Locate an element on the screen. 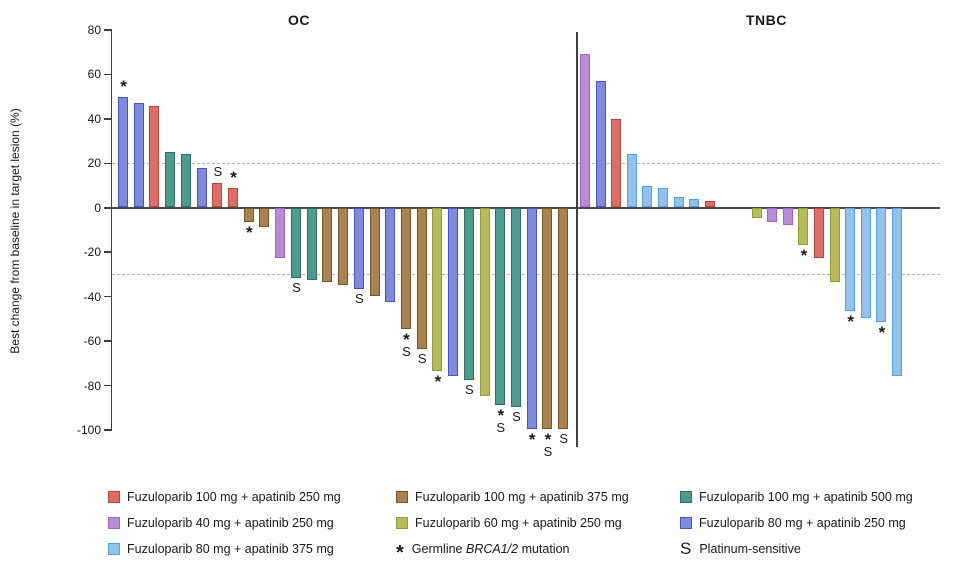 This screenshot has height=578, width=976. legend-item: Fuzuloparib 60 mg + apatinib 250 mg is located at coordinates (509, 523).